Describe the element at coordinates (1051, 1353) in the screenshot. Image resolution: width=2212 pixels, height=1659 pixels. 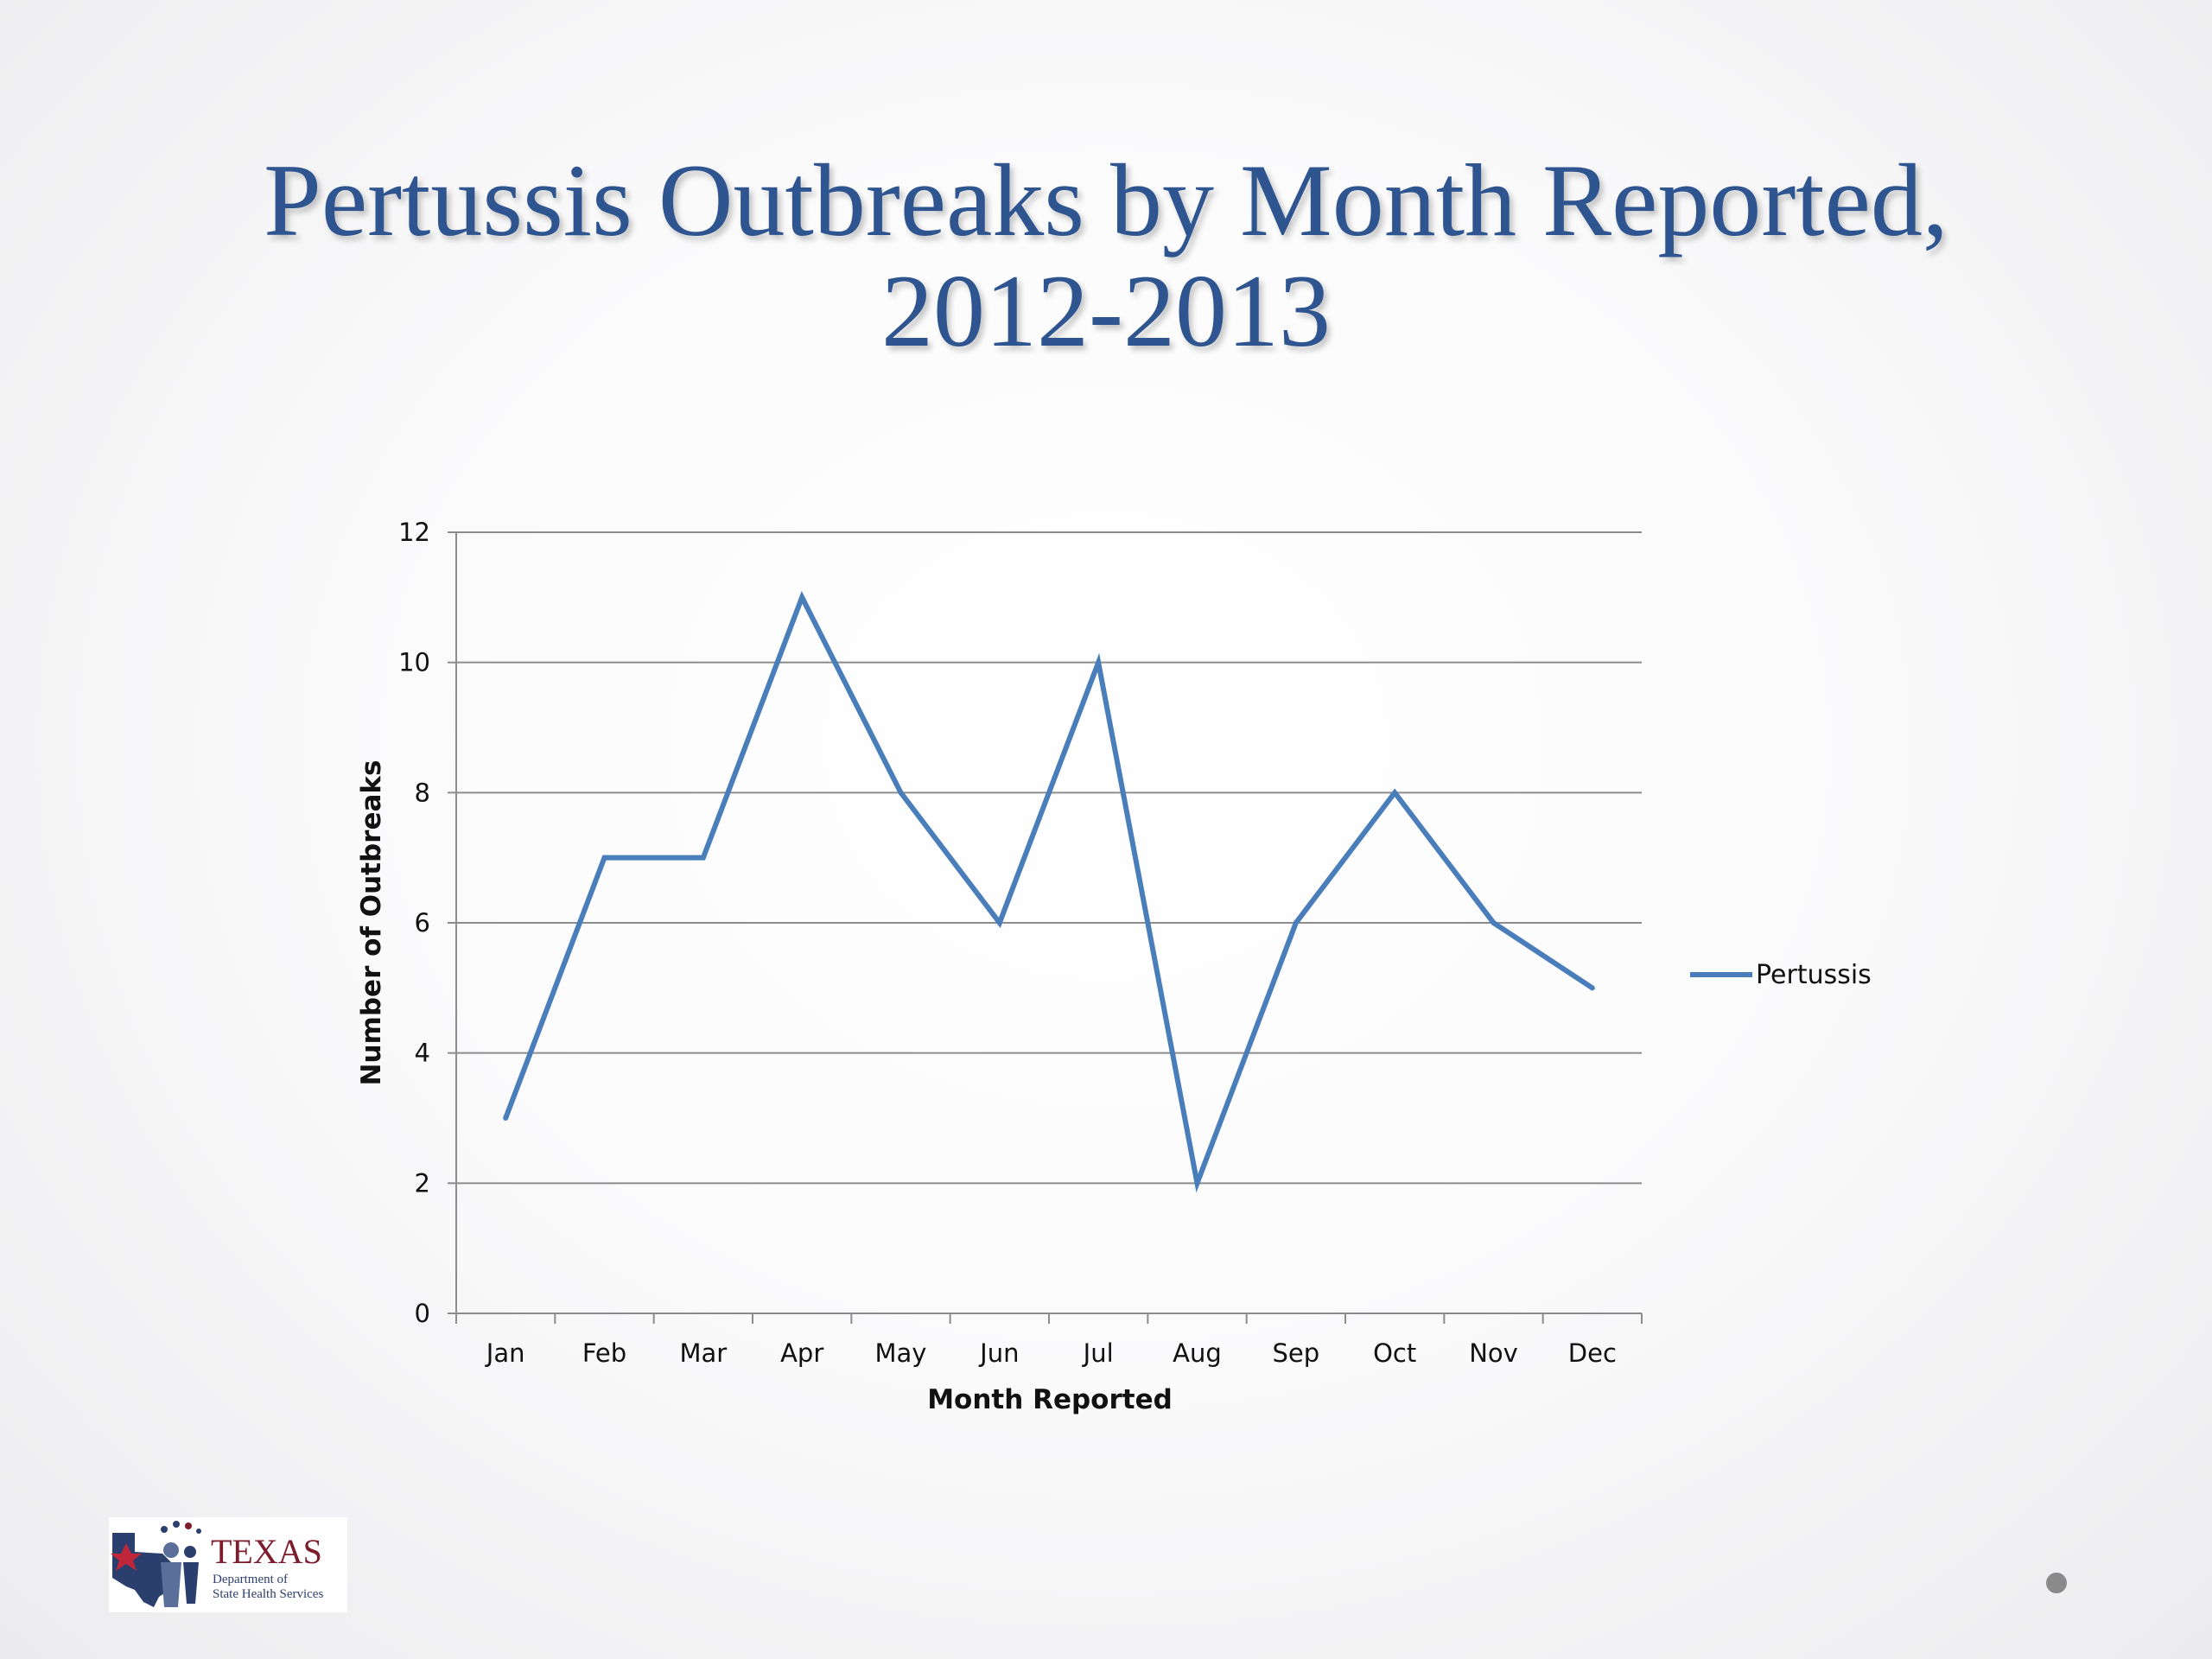
I see `x-tick-labels: Jan Feb Mar Apr May Jun Jul Aug Sep Oct Nov Dec` at that location.